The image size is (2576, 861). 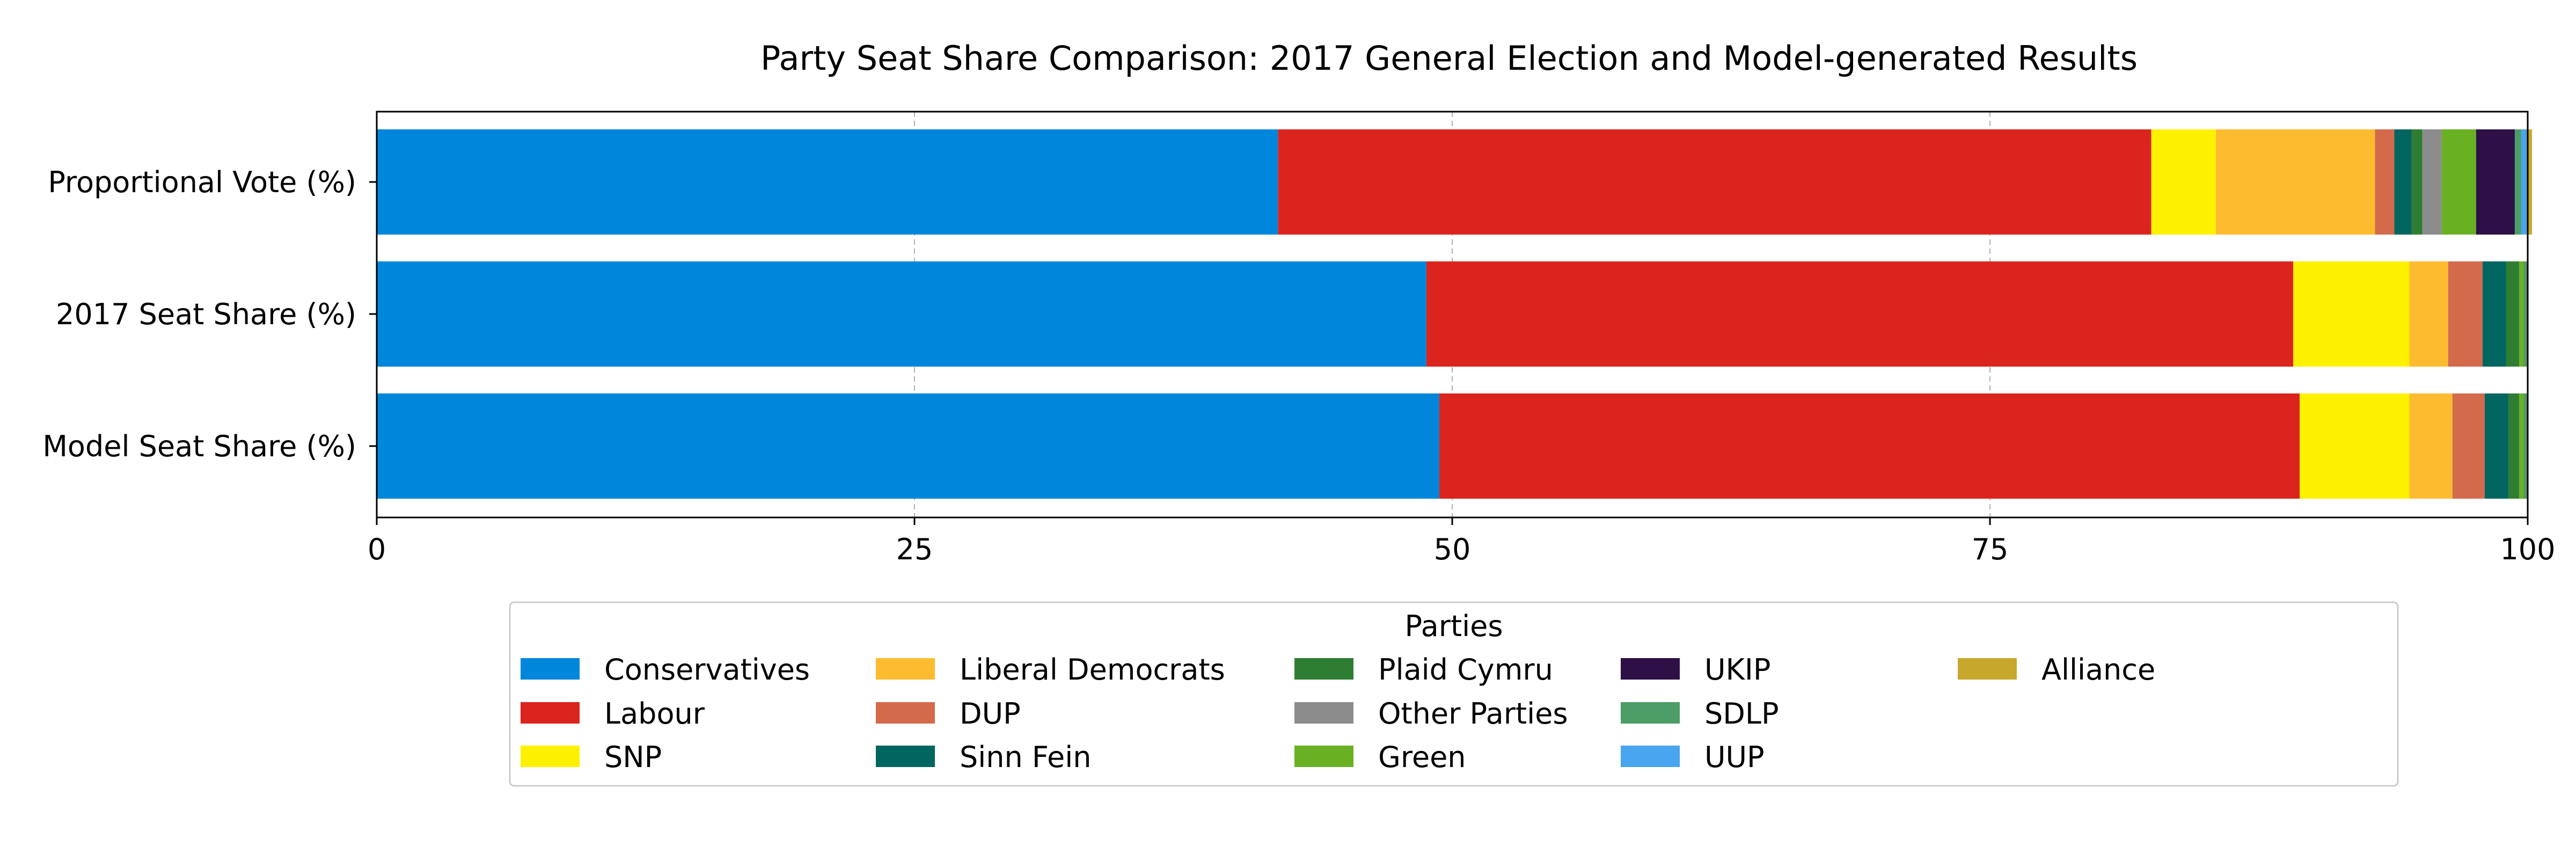 What do you see at coordinates (202, 182) in the screenshot?
I see `y-tick-label: Proportional Vote (%)` at bounding box center [202, 182].